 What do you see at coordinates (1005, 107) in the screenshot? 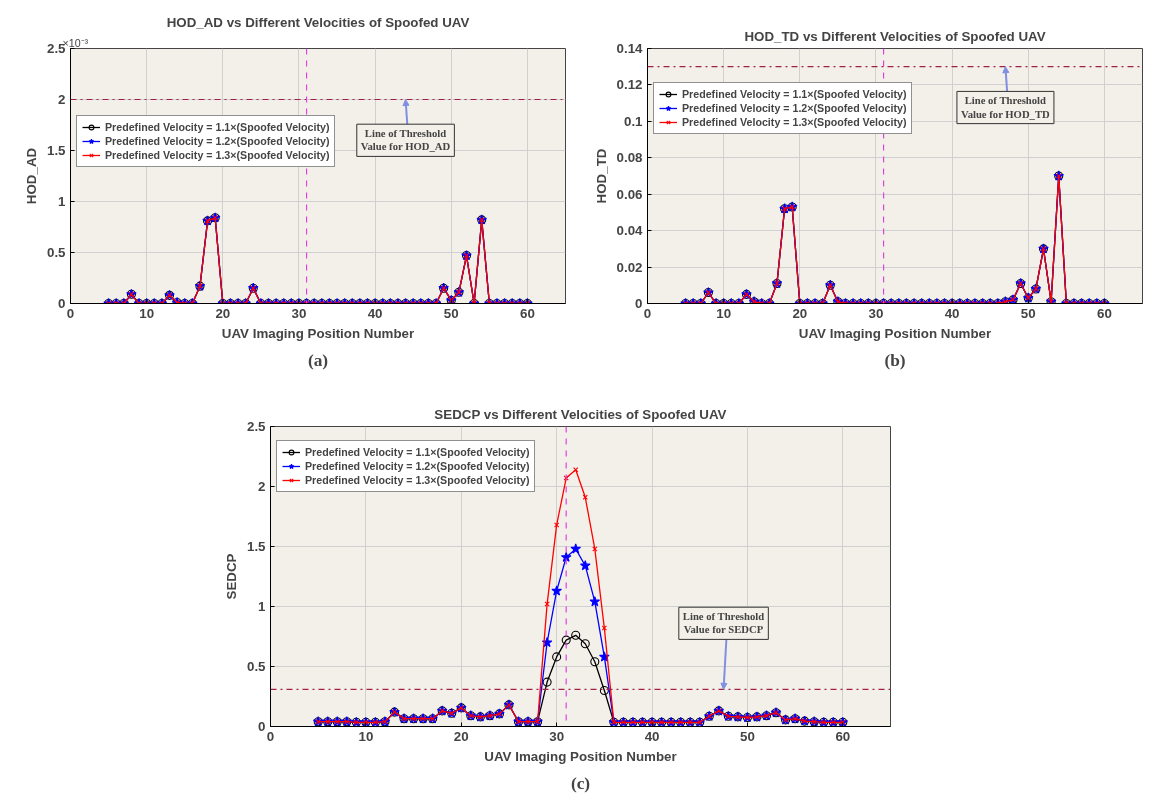
I see `annotation: Line of Threshold Value for HOD_TD` at bounding box center [1005, 107].